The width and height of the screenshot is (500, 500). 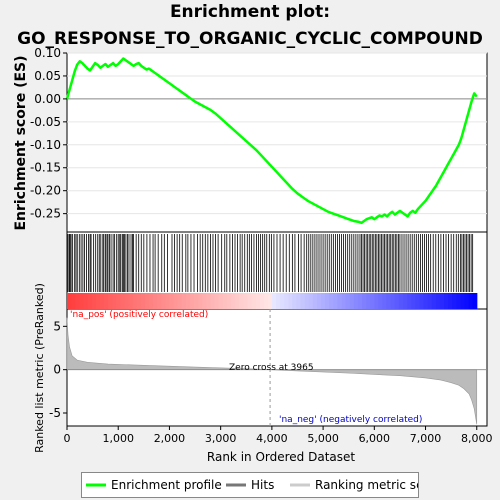 What do you see at coordinates (45, 191) in the screenshot?
I see `es-ytick-label: -0.20` at bounding box center [45, 191].